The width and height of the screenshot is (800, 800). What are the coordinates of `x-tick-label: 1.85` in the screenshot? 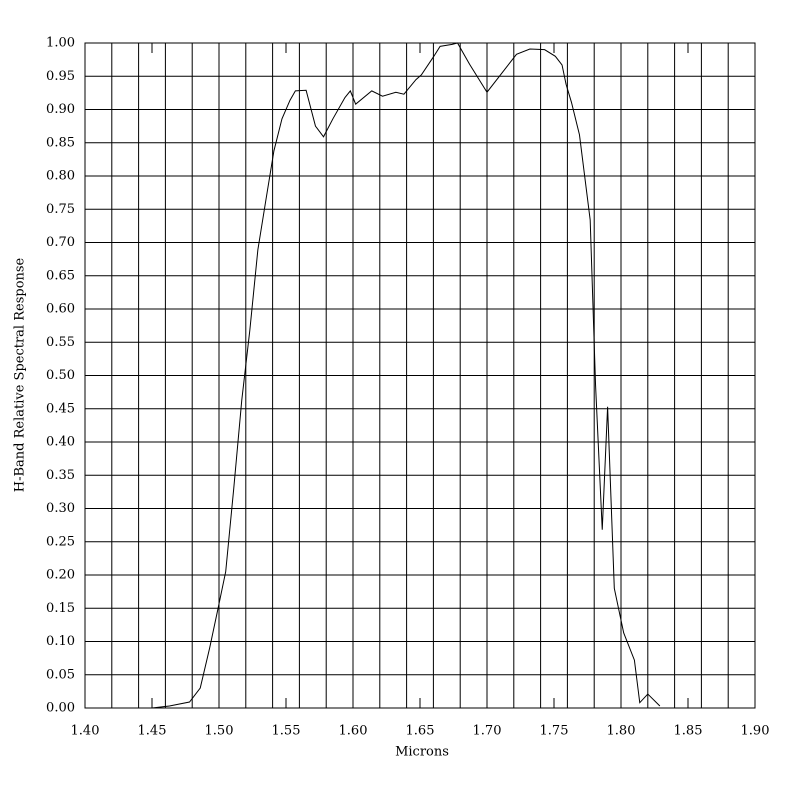 It's located at (688, 731).